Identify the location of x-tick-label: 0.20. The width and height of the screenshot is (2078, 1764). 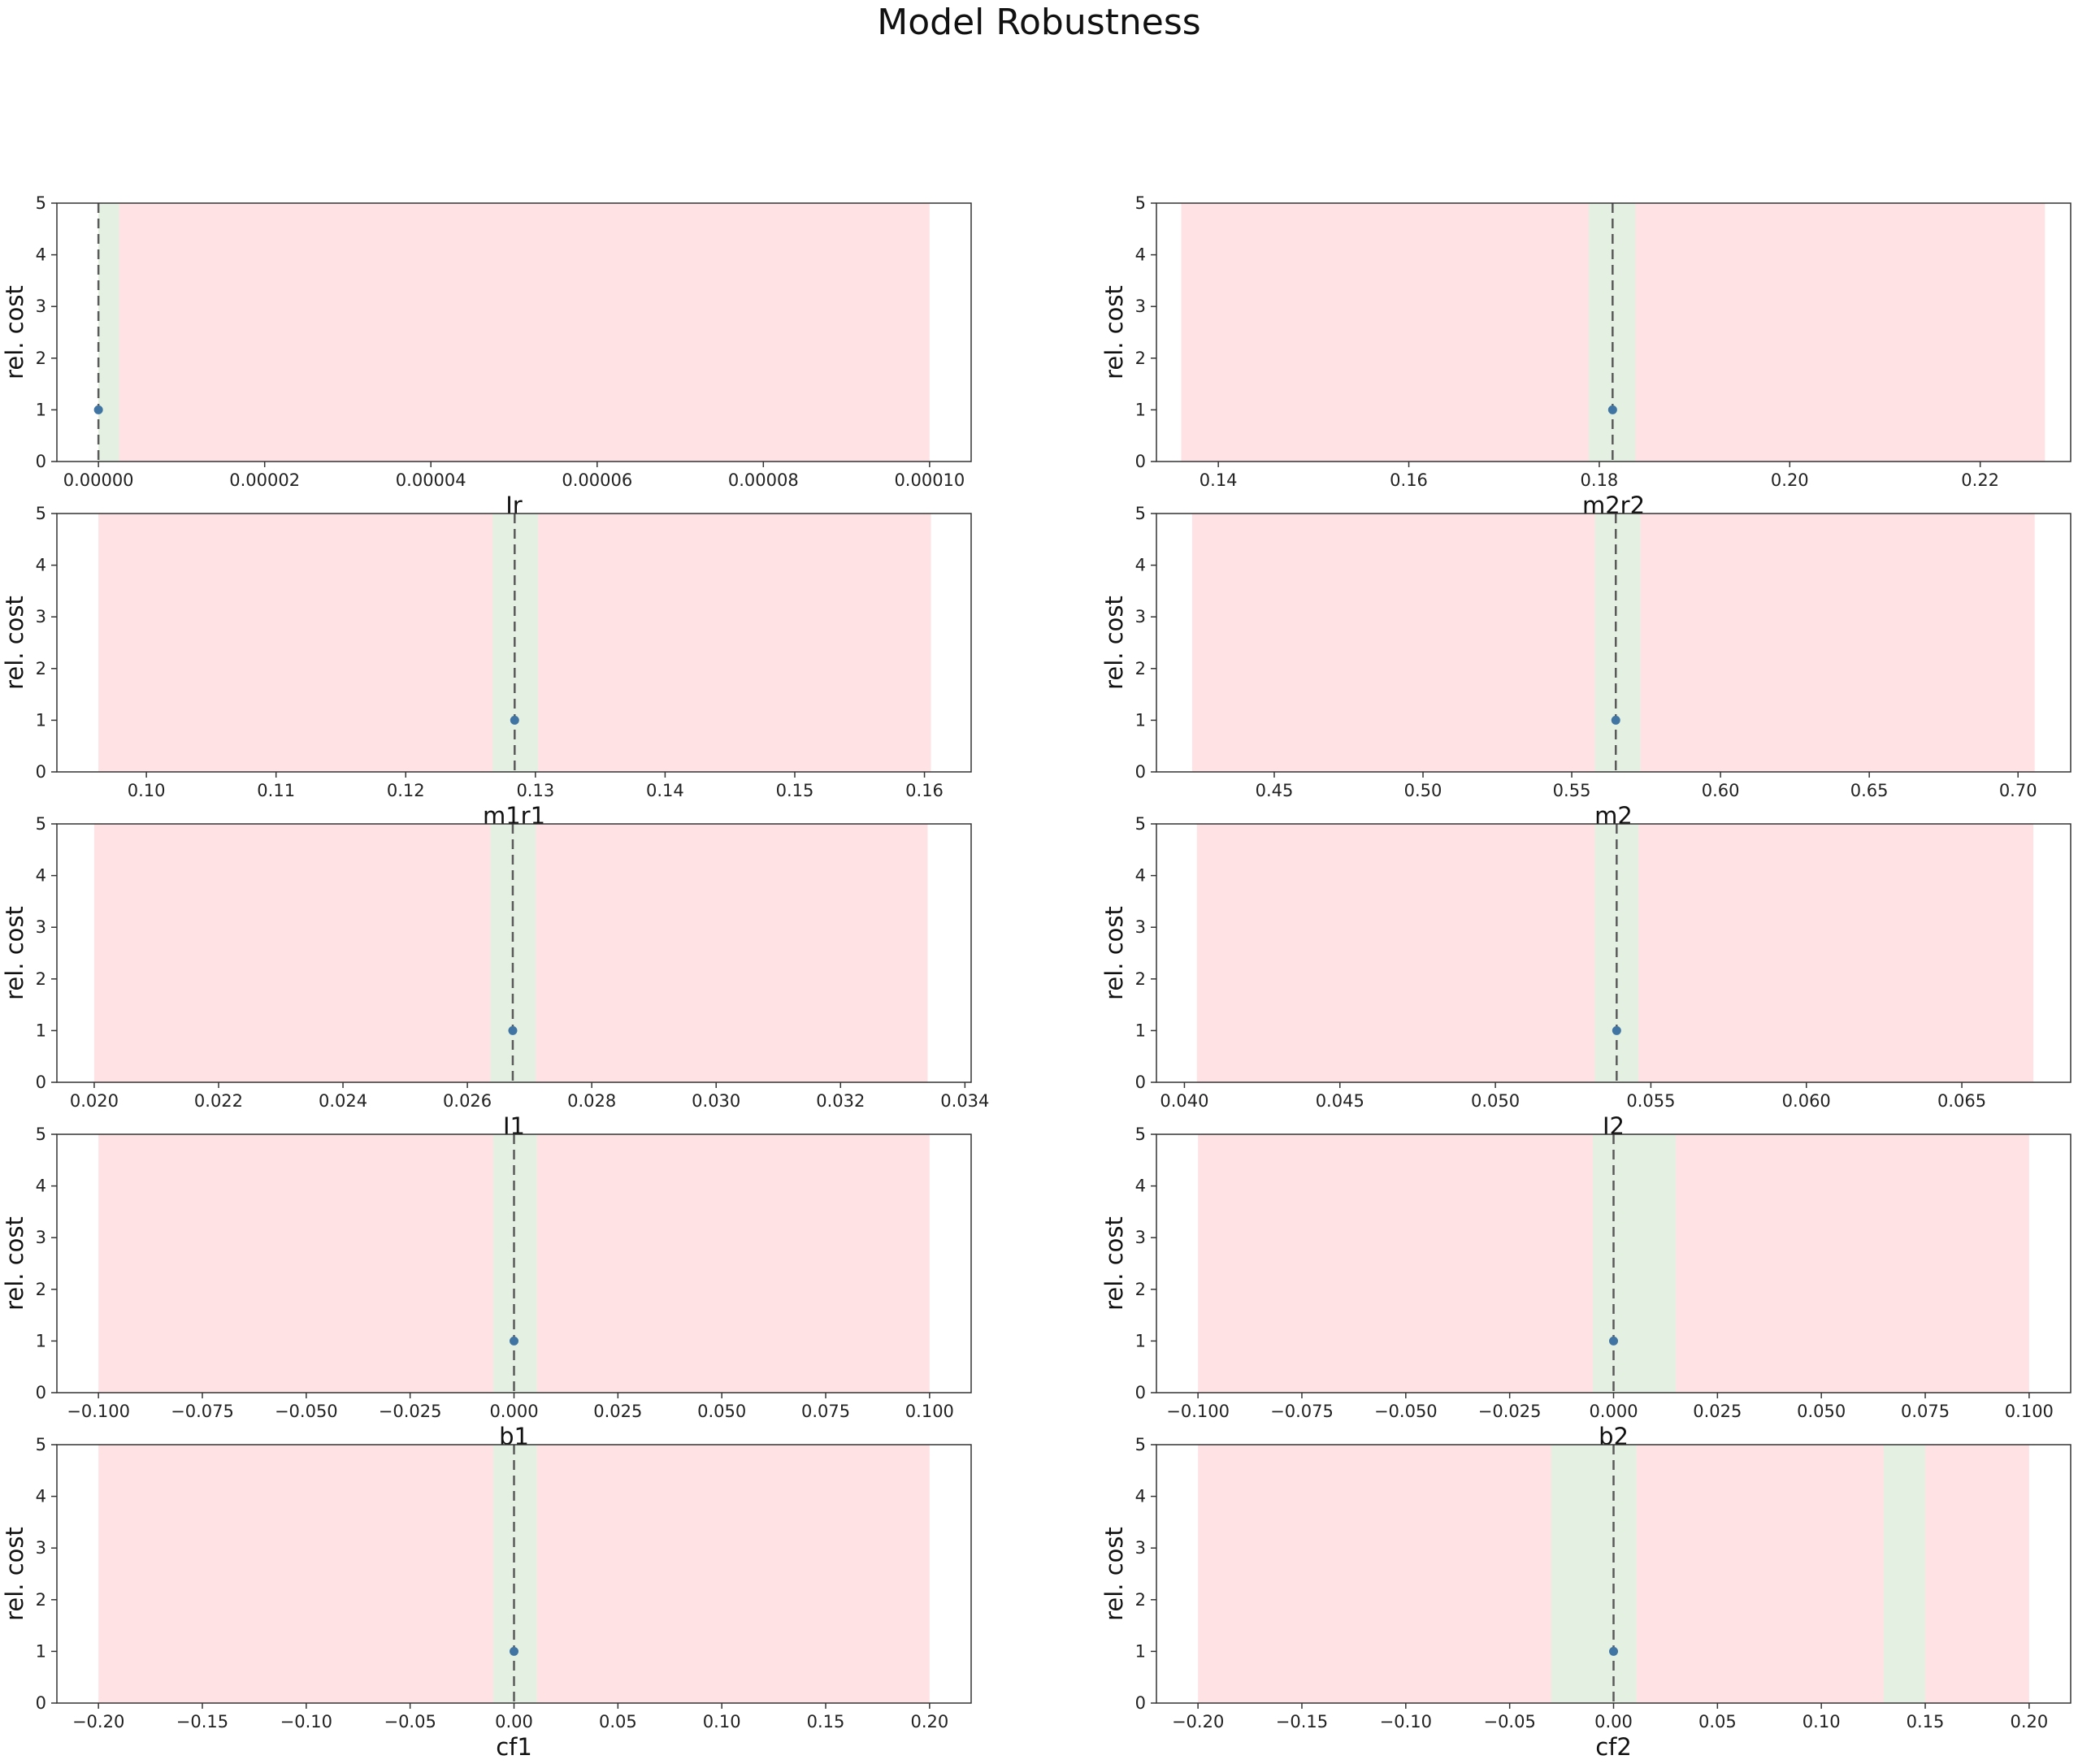
(929, 1721).